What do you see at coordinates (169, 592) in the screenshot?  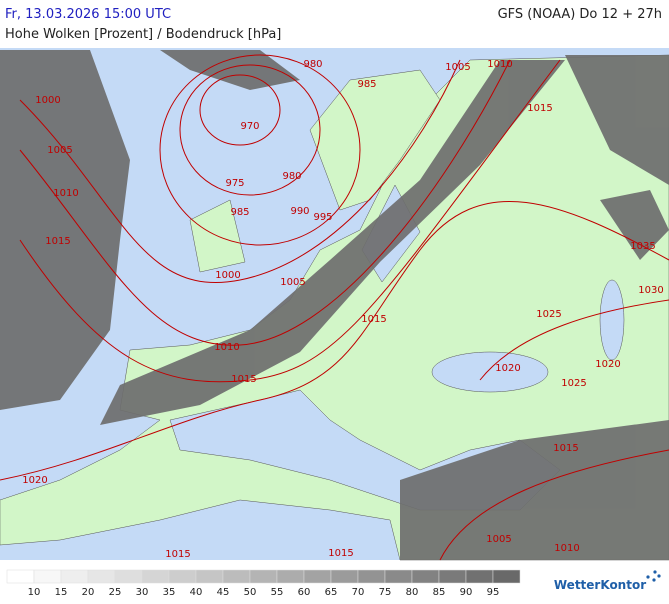 I see `legend-tick-label: 35` at bounding box center [169, 592].